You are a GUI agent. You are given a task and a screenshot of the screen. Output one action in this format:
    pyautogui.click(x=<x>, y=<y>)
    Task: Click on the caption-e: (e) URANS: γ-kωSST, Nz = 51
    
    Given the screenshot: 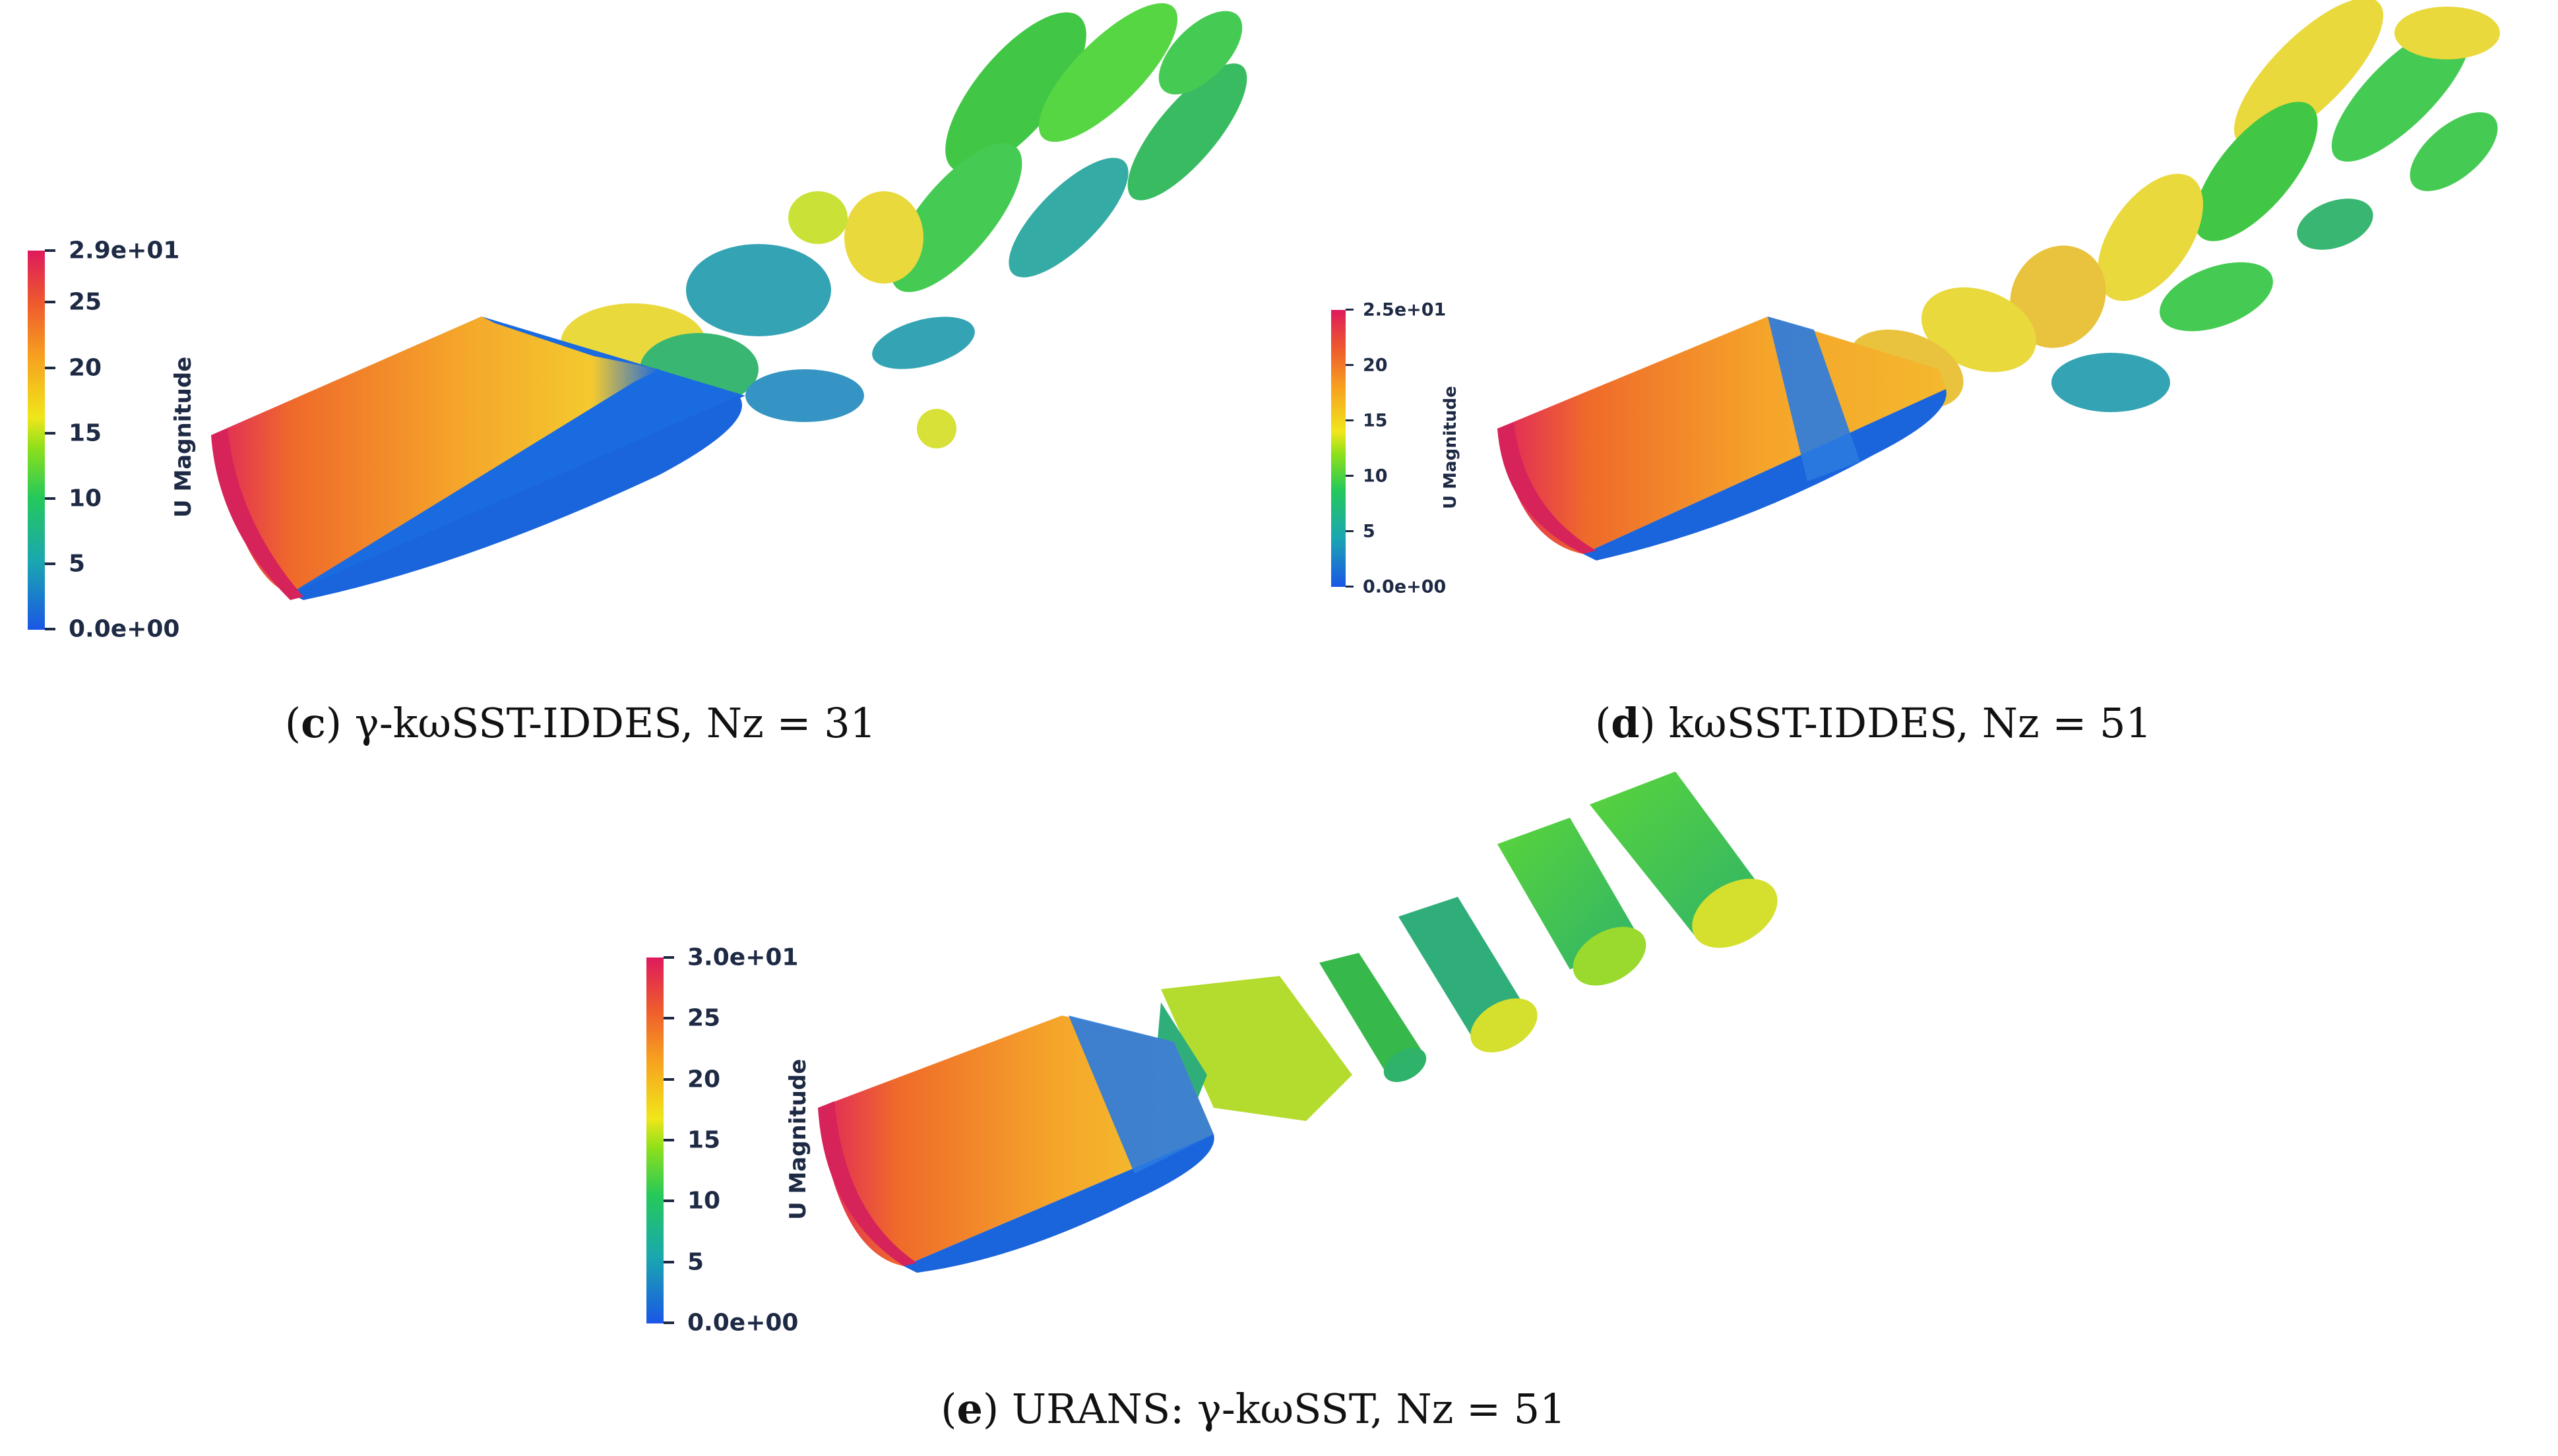 What is the action you would take?
    pyautogui.click(x=1253, y=1409)
    